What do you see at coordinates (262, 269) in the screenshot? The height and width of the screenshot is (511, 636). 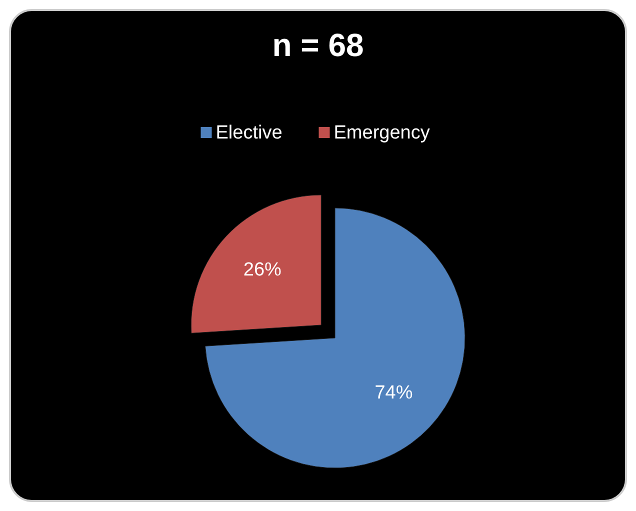 I see `data-label: 26%` at bounding box center [262, 269].